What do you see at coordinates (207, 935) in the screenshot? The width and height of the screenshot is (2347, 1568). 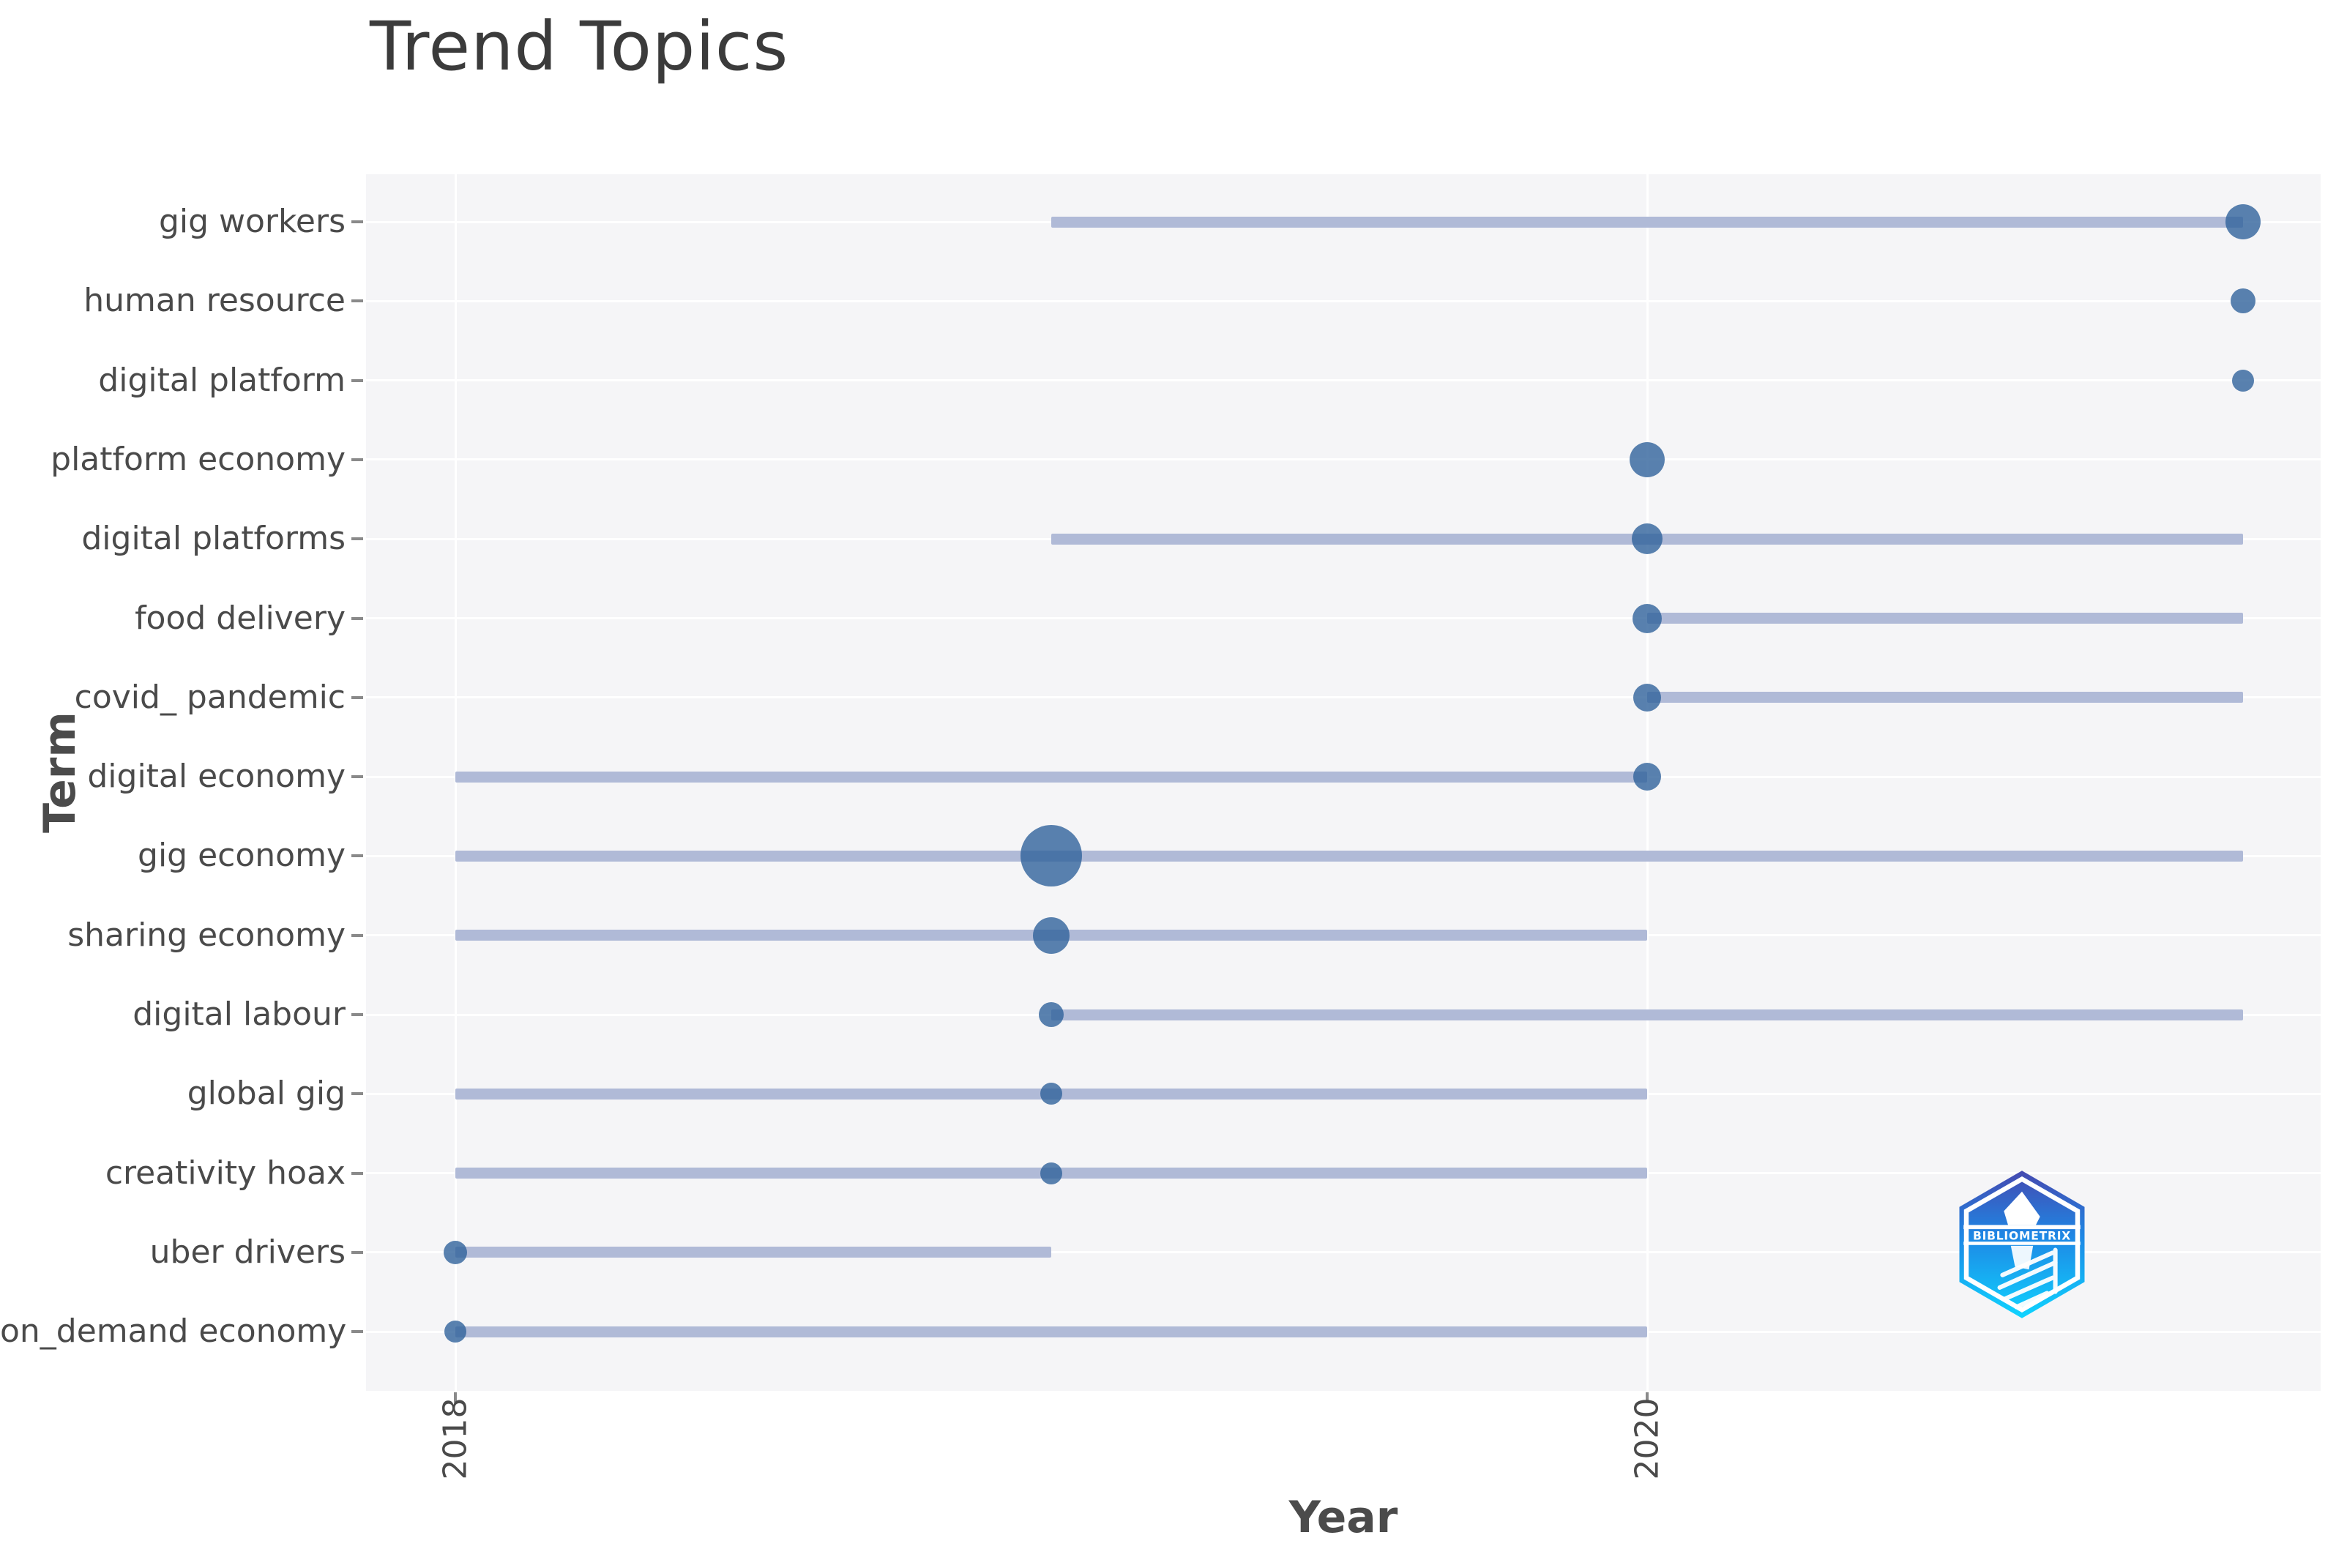 I see `term-label-sharing-economy: sharing economy` at bounding box center [207, 935].